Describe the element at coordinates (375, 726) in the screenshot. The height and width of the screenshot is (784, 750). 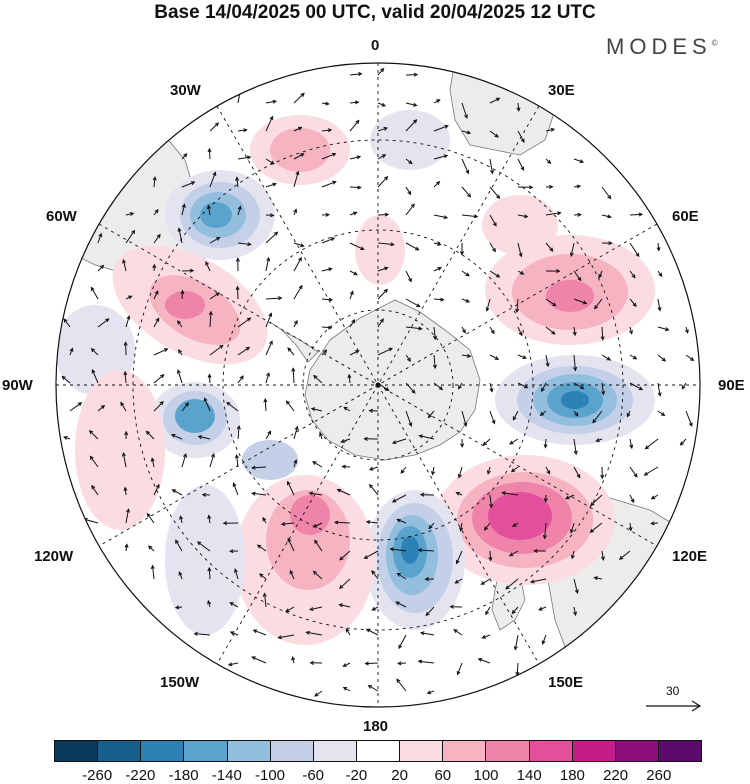
I see `lon-label-180: 180` at that location.